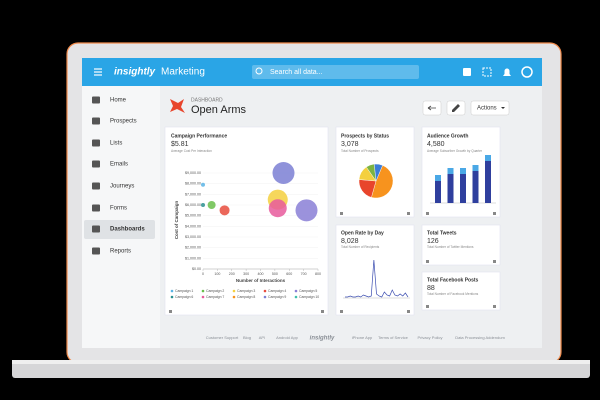 The width and height of the screenshot is (600, 400). Describe the element at coordinates (362, 233) in the screenshot. I see `card-title: Open Rate by Day` at that location.